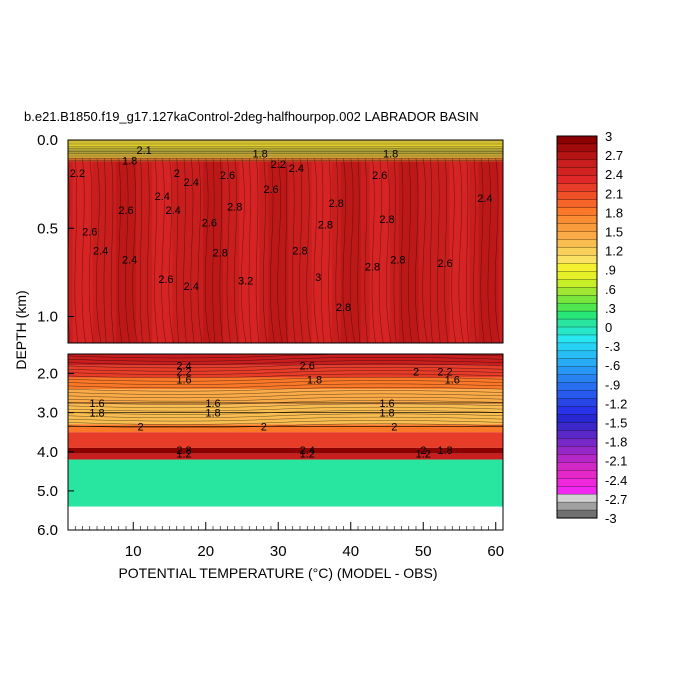 This screenshot has width=700, height=700. I want to click on colorbar-label: 2.1, so click(614, 193).